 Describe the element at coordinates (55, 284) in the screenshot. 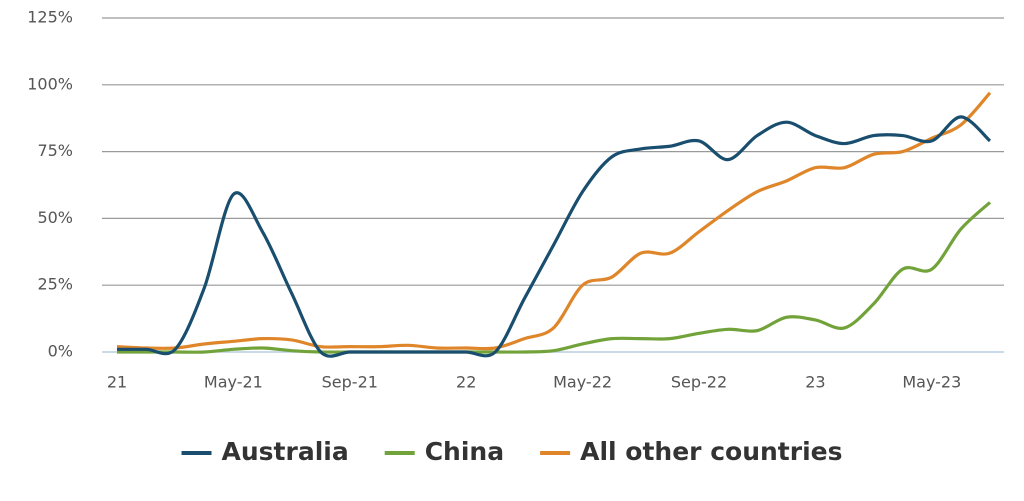

I see `y-tick-label: 25%` at that location.